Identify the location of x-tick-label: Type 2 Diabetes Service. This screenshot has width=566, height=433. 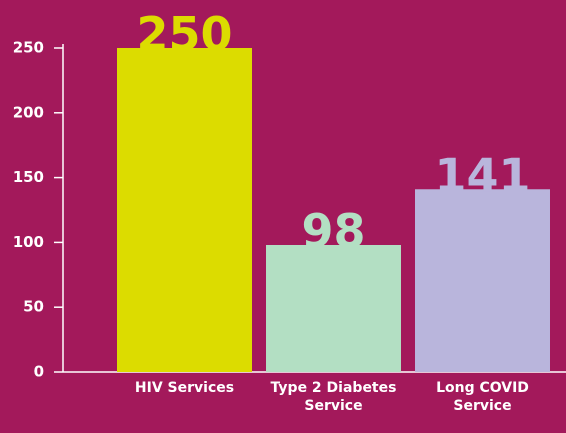
(333, 397).